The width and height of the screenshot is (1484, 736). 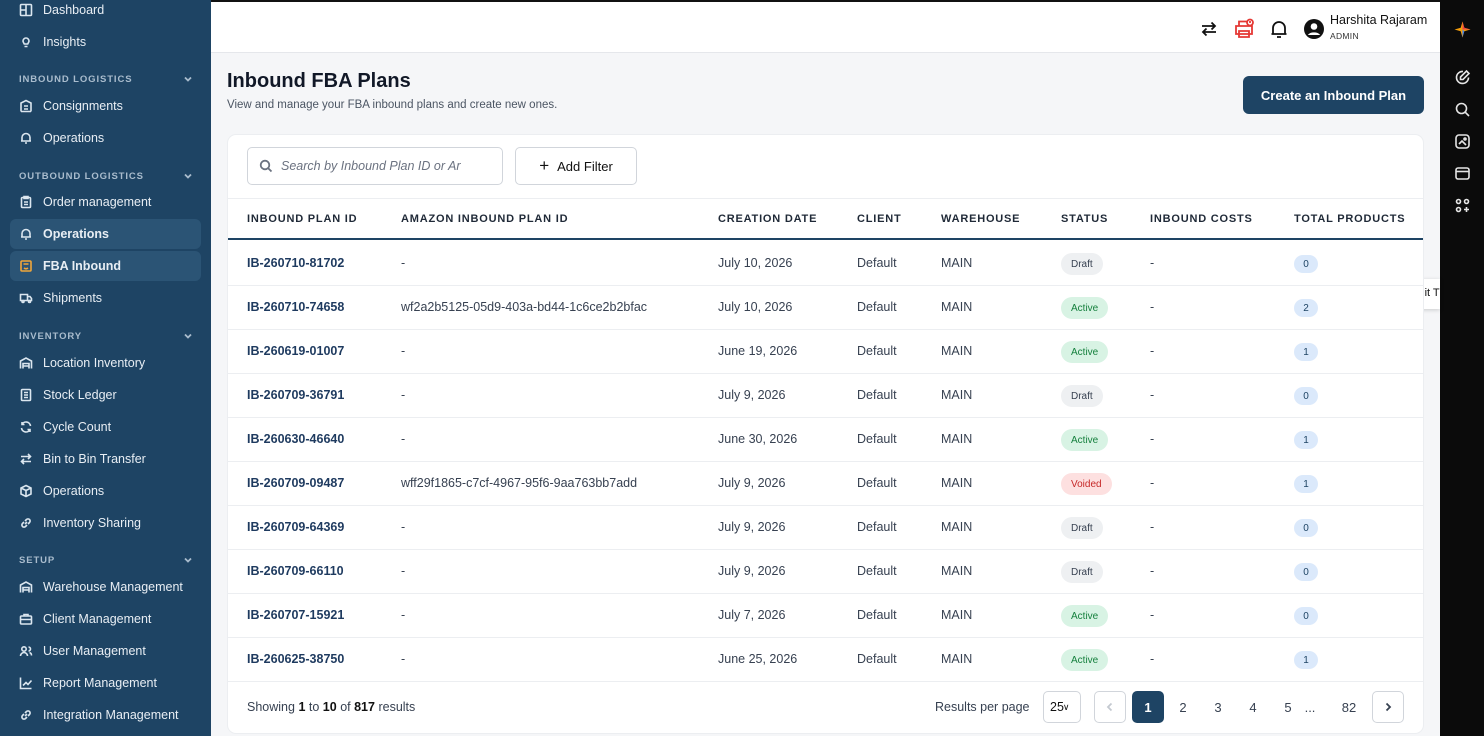 I want to click on sidebar-item-inventory-sharing: Inventory Sharing, so click(x=105, y=523).